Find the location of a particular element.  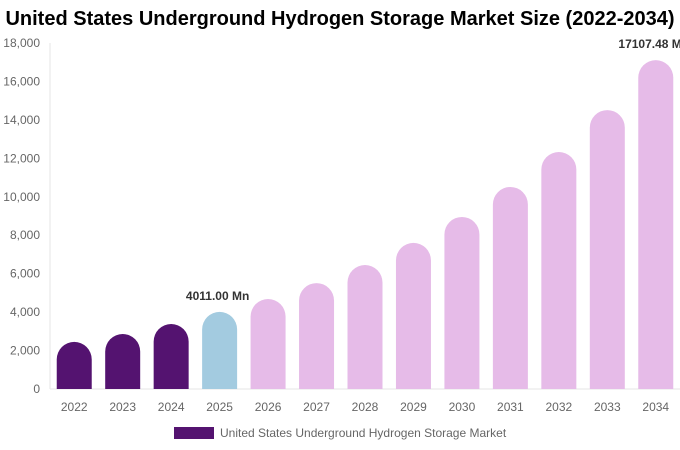

x-tick-label: 2027 is located at coordinates (316, 407).